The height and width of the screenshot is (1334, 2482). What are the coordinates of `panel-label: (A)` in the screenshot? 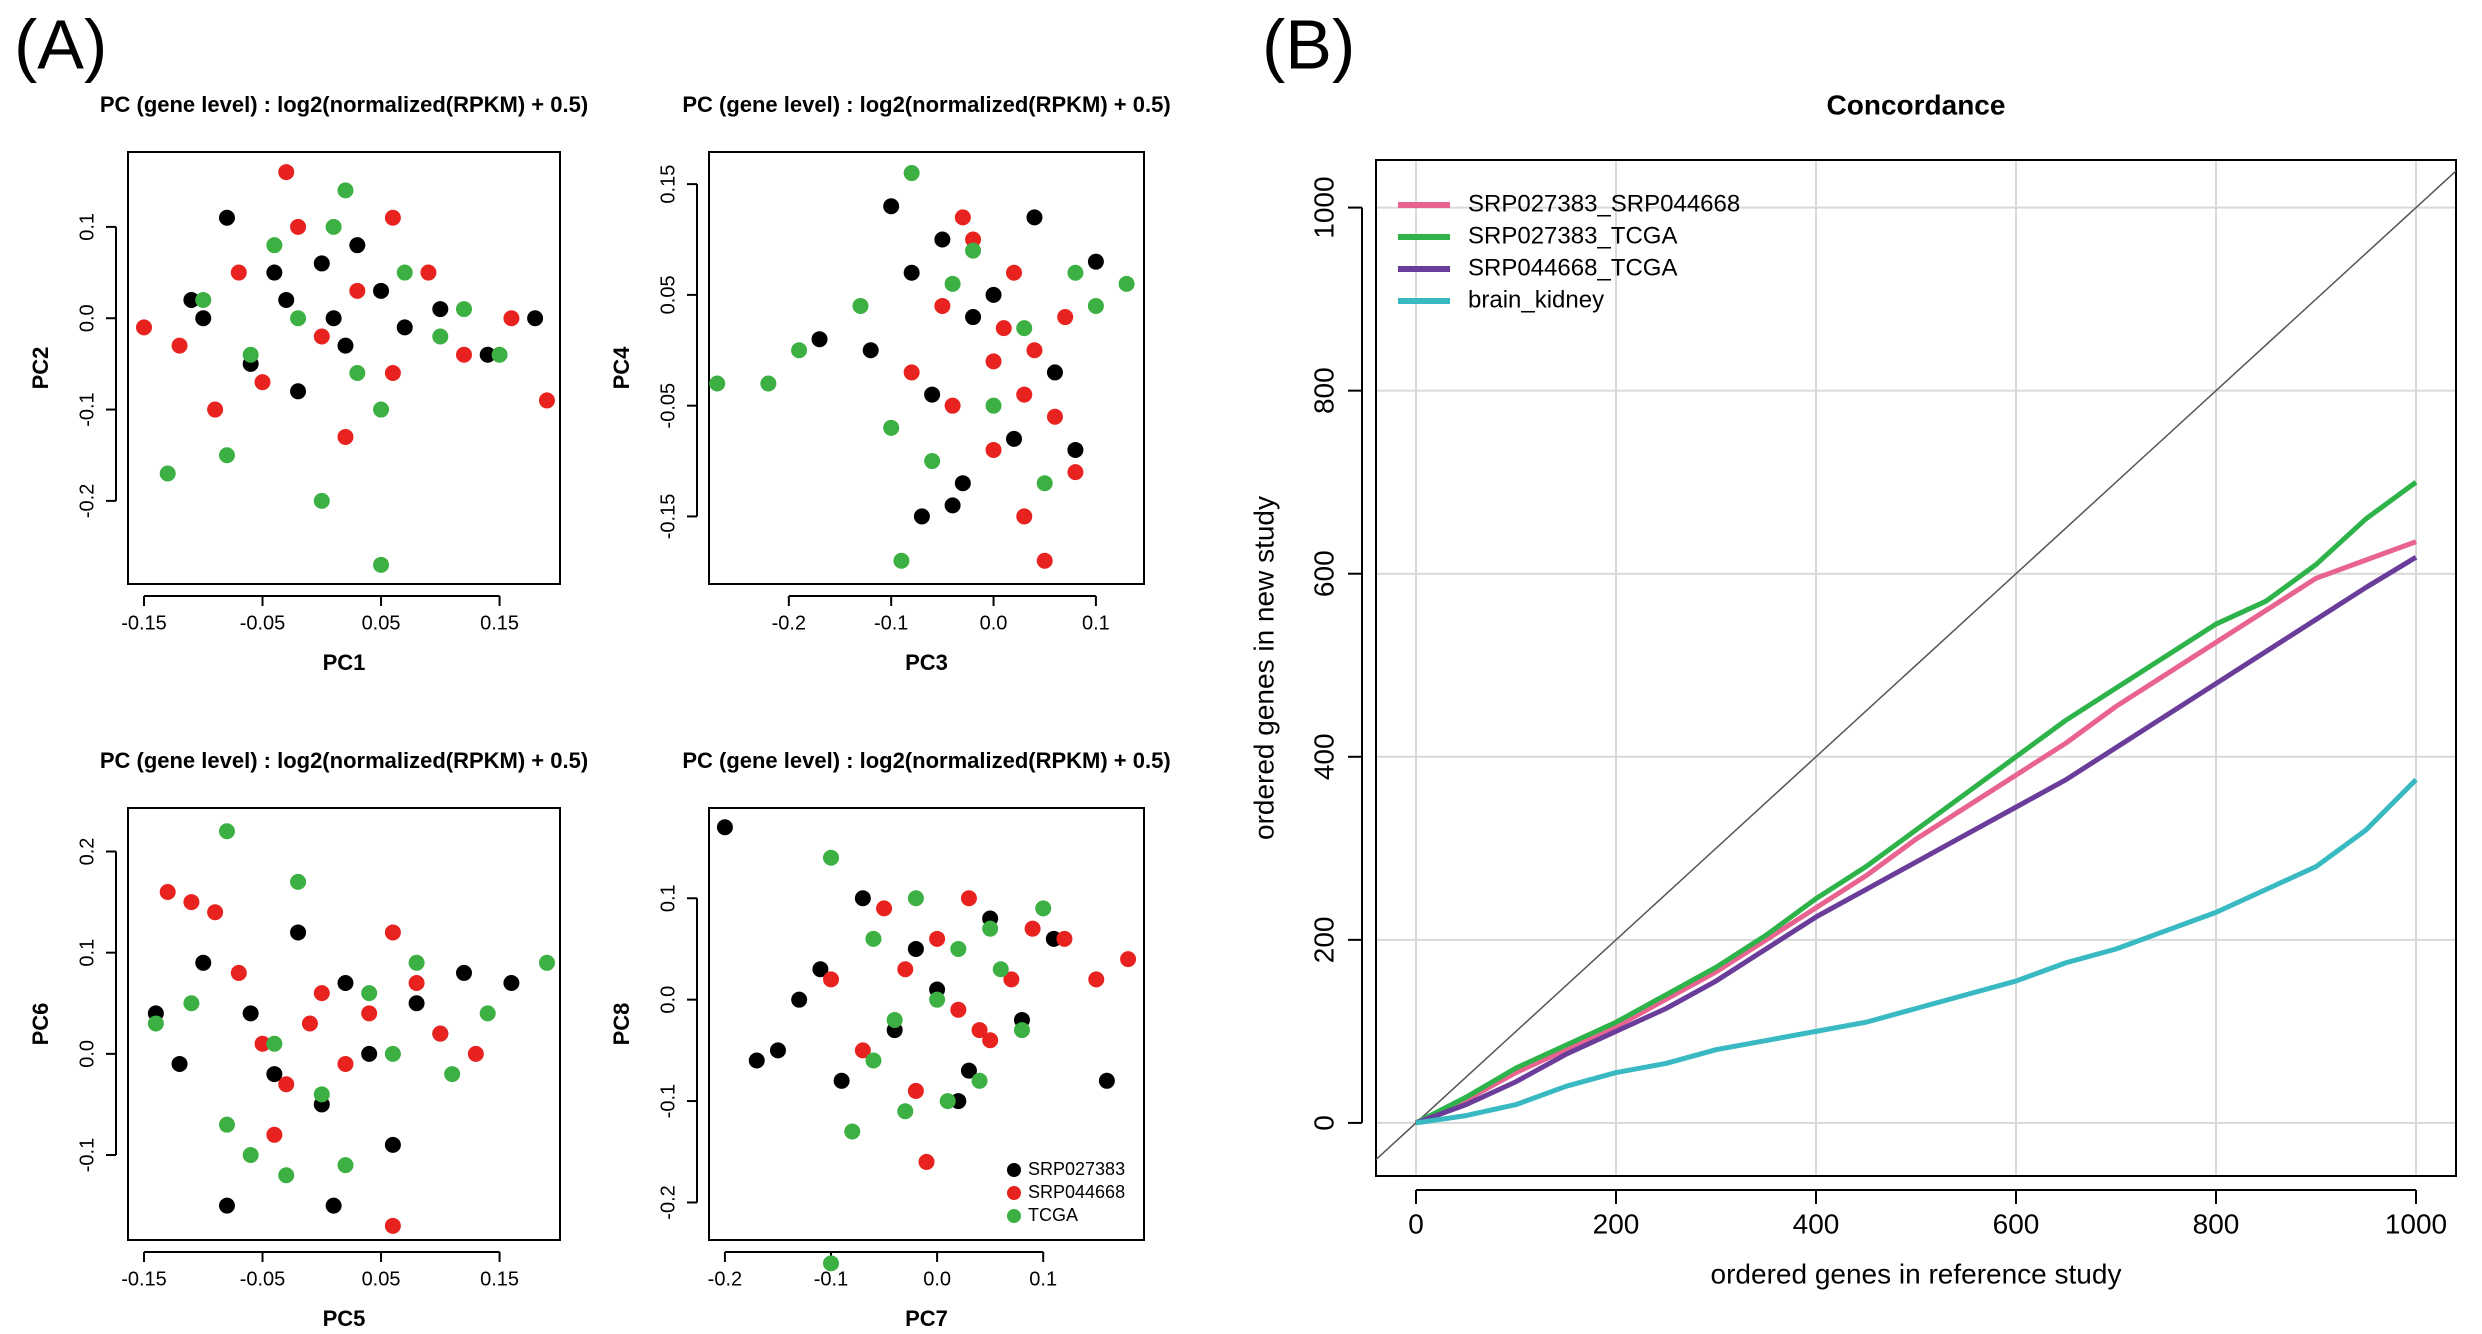 It's located at (60, 44).